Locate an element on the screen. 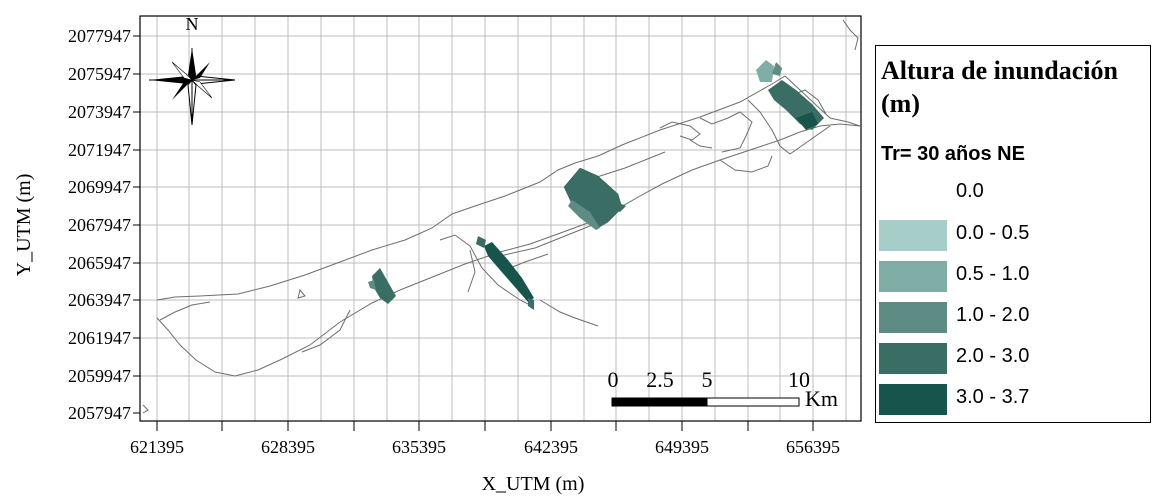 This screenshot has height=498, width=1159. legend-item: 0.5 - 1.0 is located at coordinates (1011, 277).